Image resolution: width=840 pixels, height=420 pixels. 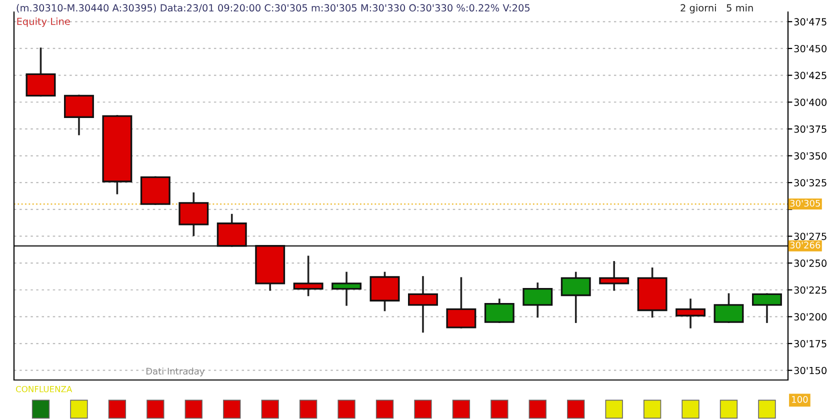 What do you see at coordinates (175, 372) in the screenshot?
I see `annotation: Dati Intraday` at bounding box center [175, 372].